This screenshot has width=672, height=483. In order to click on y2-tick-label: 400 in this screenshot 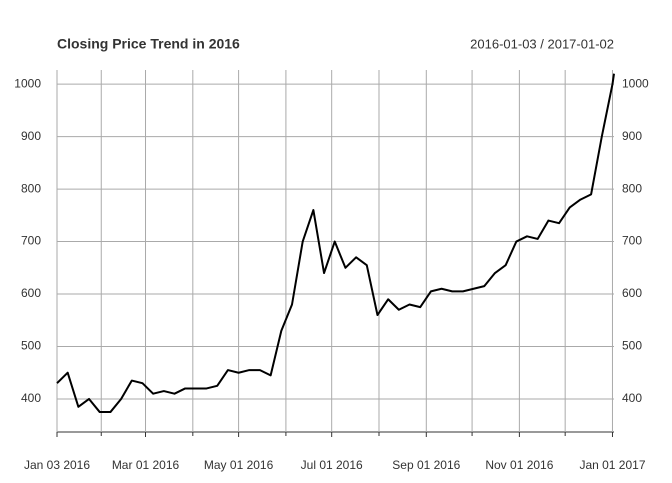, I will do `click(632, 398)`.